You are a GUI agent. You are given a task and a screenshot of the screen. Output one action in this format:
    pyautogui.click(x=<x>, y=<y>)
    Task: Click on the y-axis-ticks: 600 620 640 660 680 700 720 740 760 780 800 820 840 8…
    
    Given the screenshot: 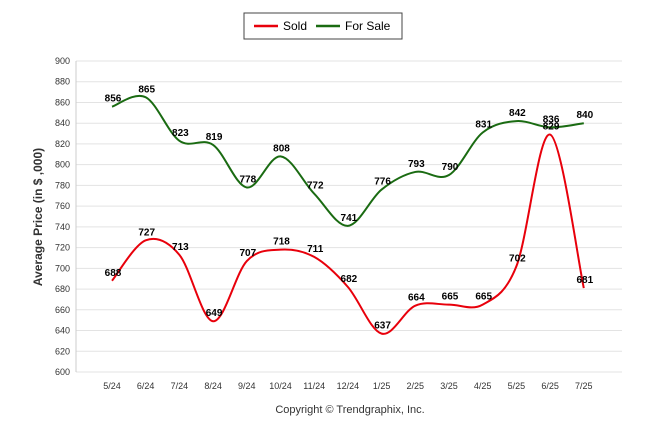 What is the action you would take?
    pyautogui.click(x=62, y=216)
    